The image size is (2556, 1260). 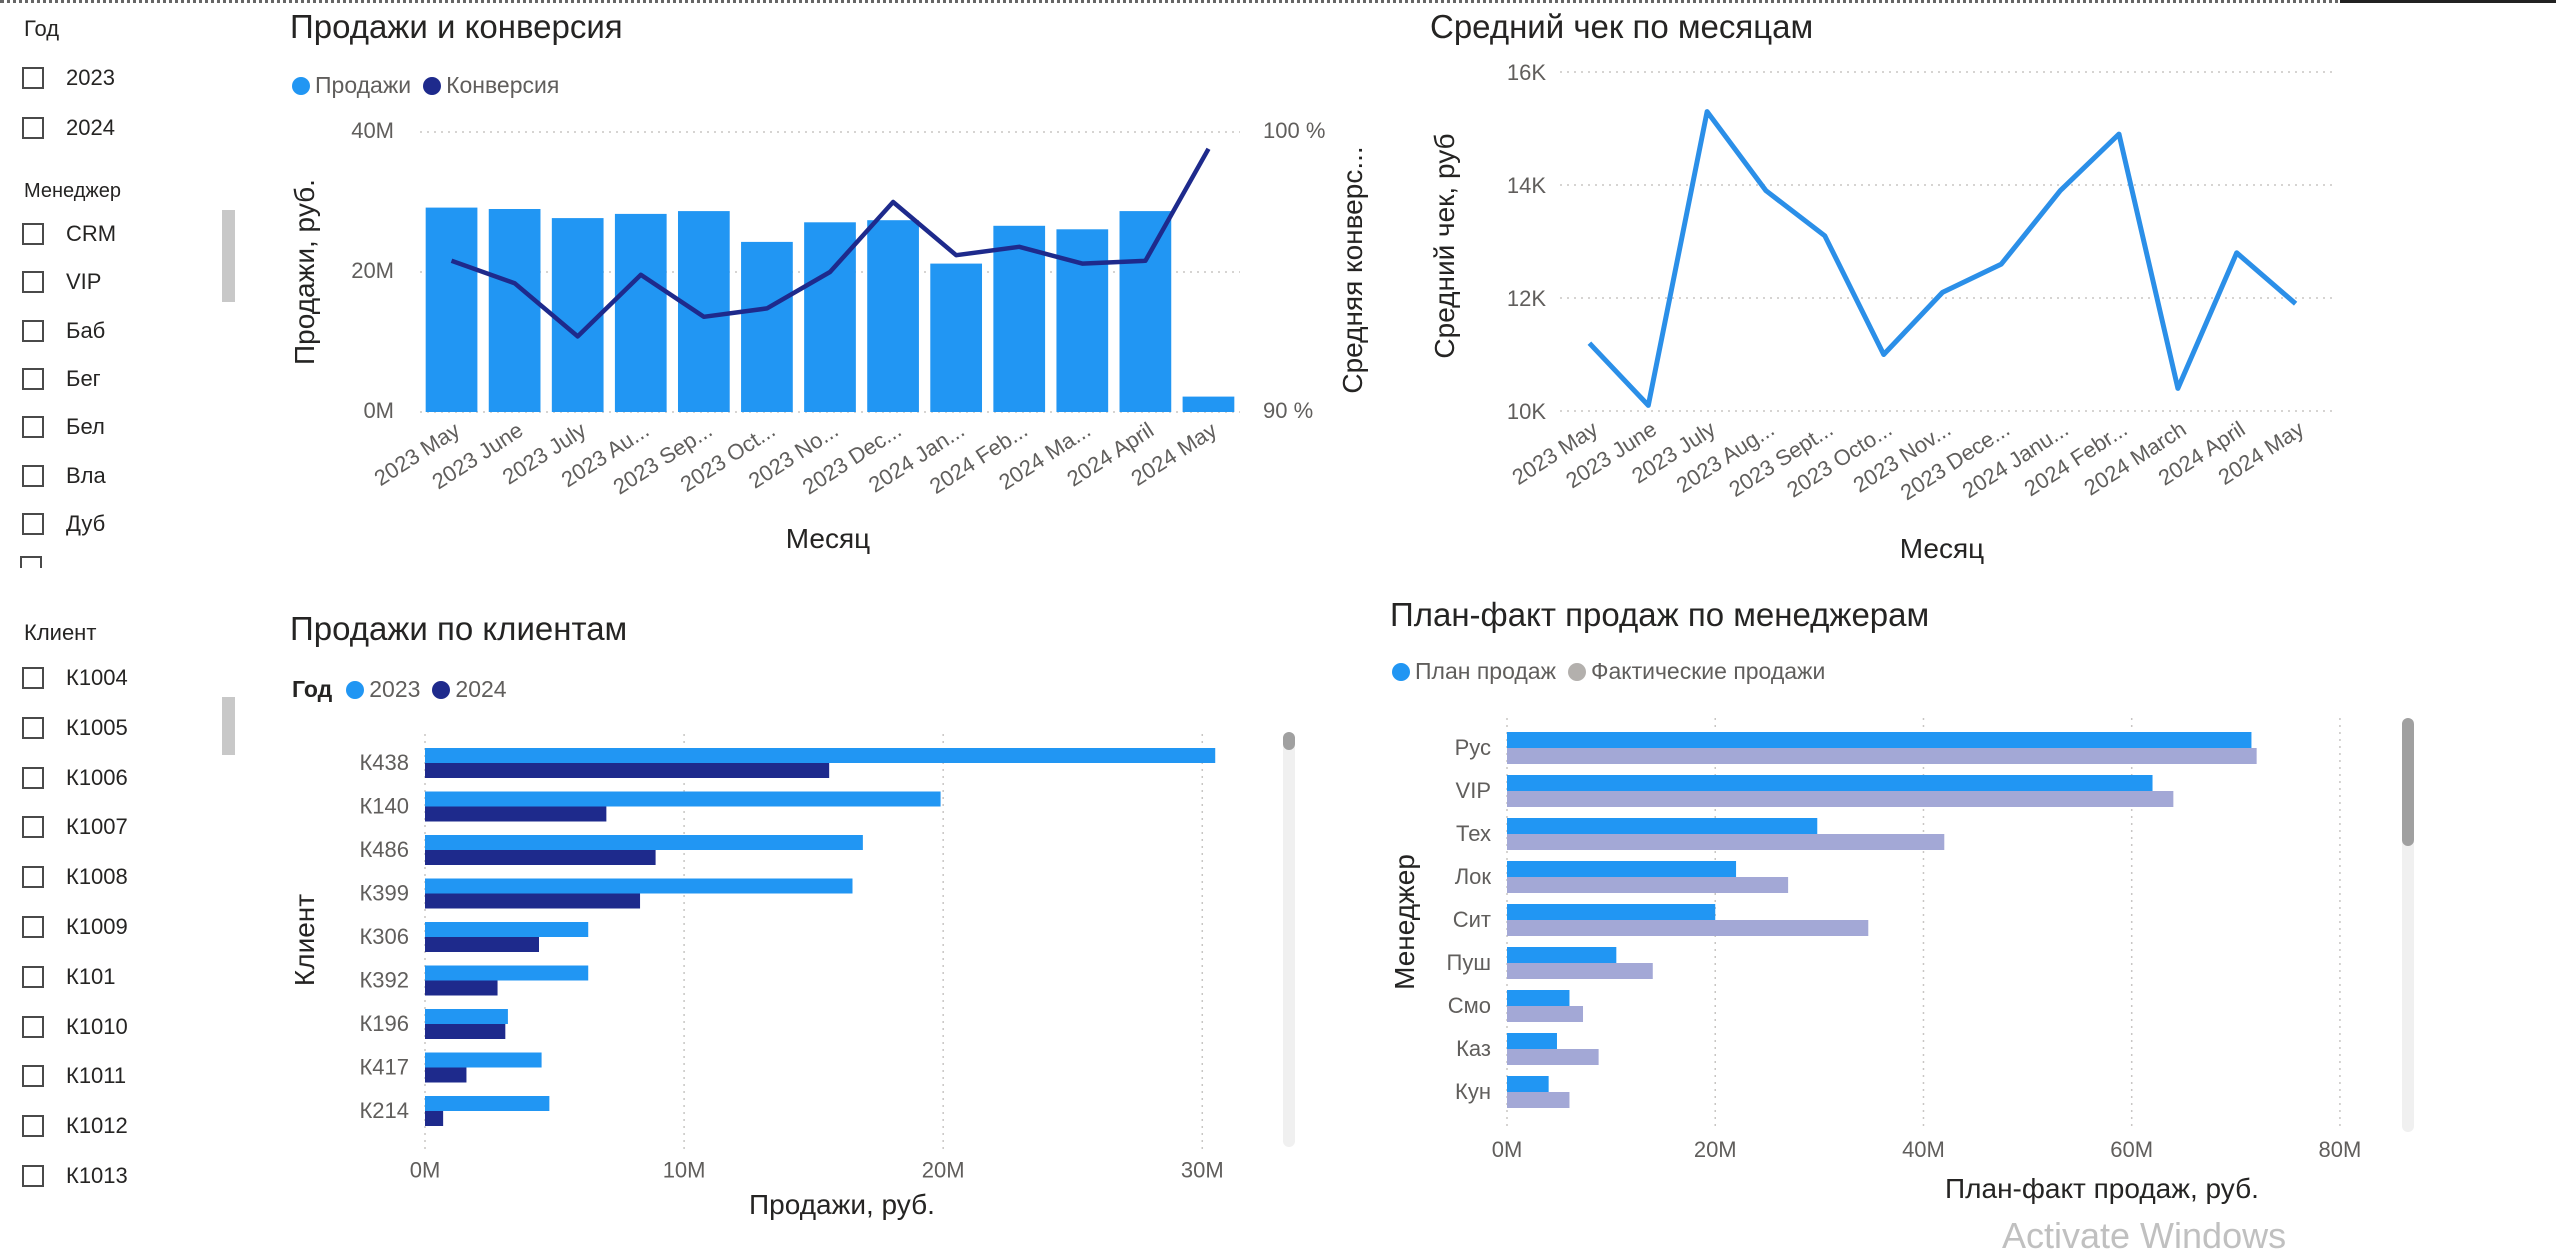 I want to click on client-slicer-item: К1006, so click(x=75, y=778).